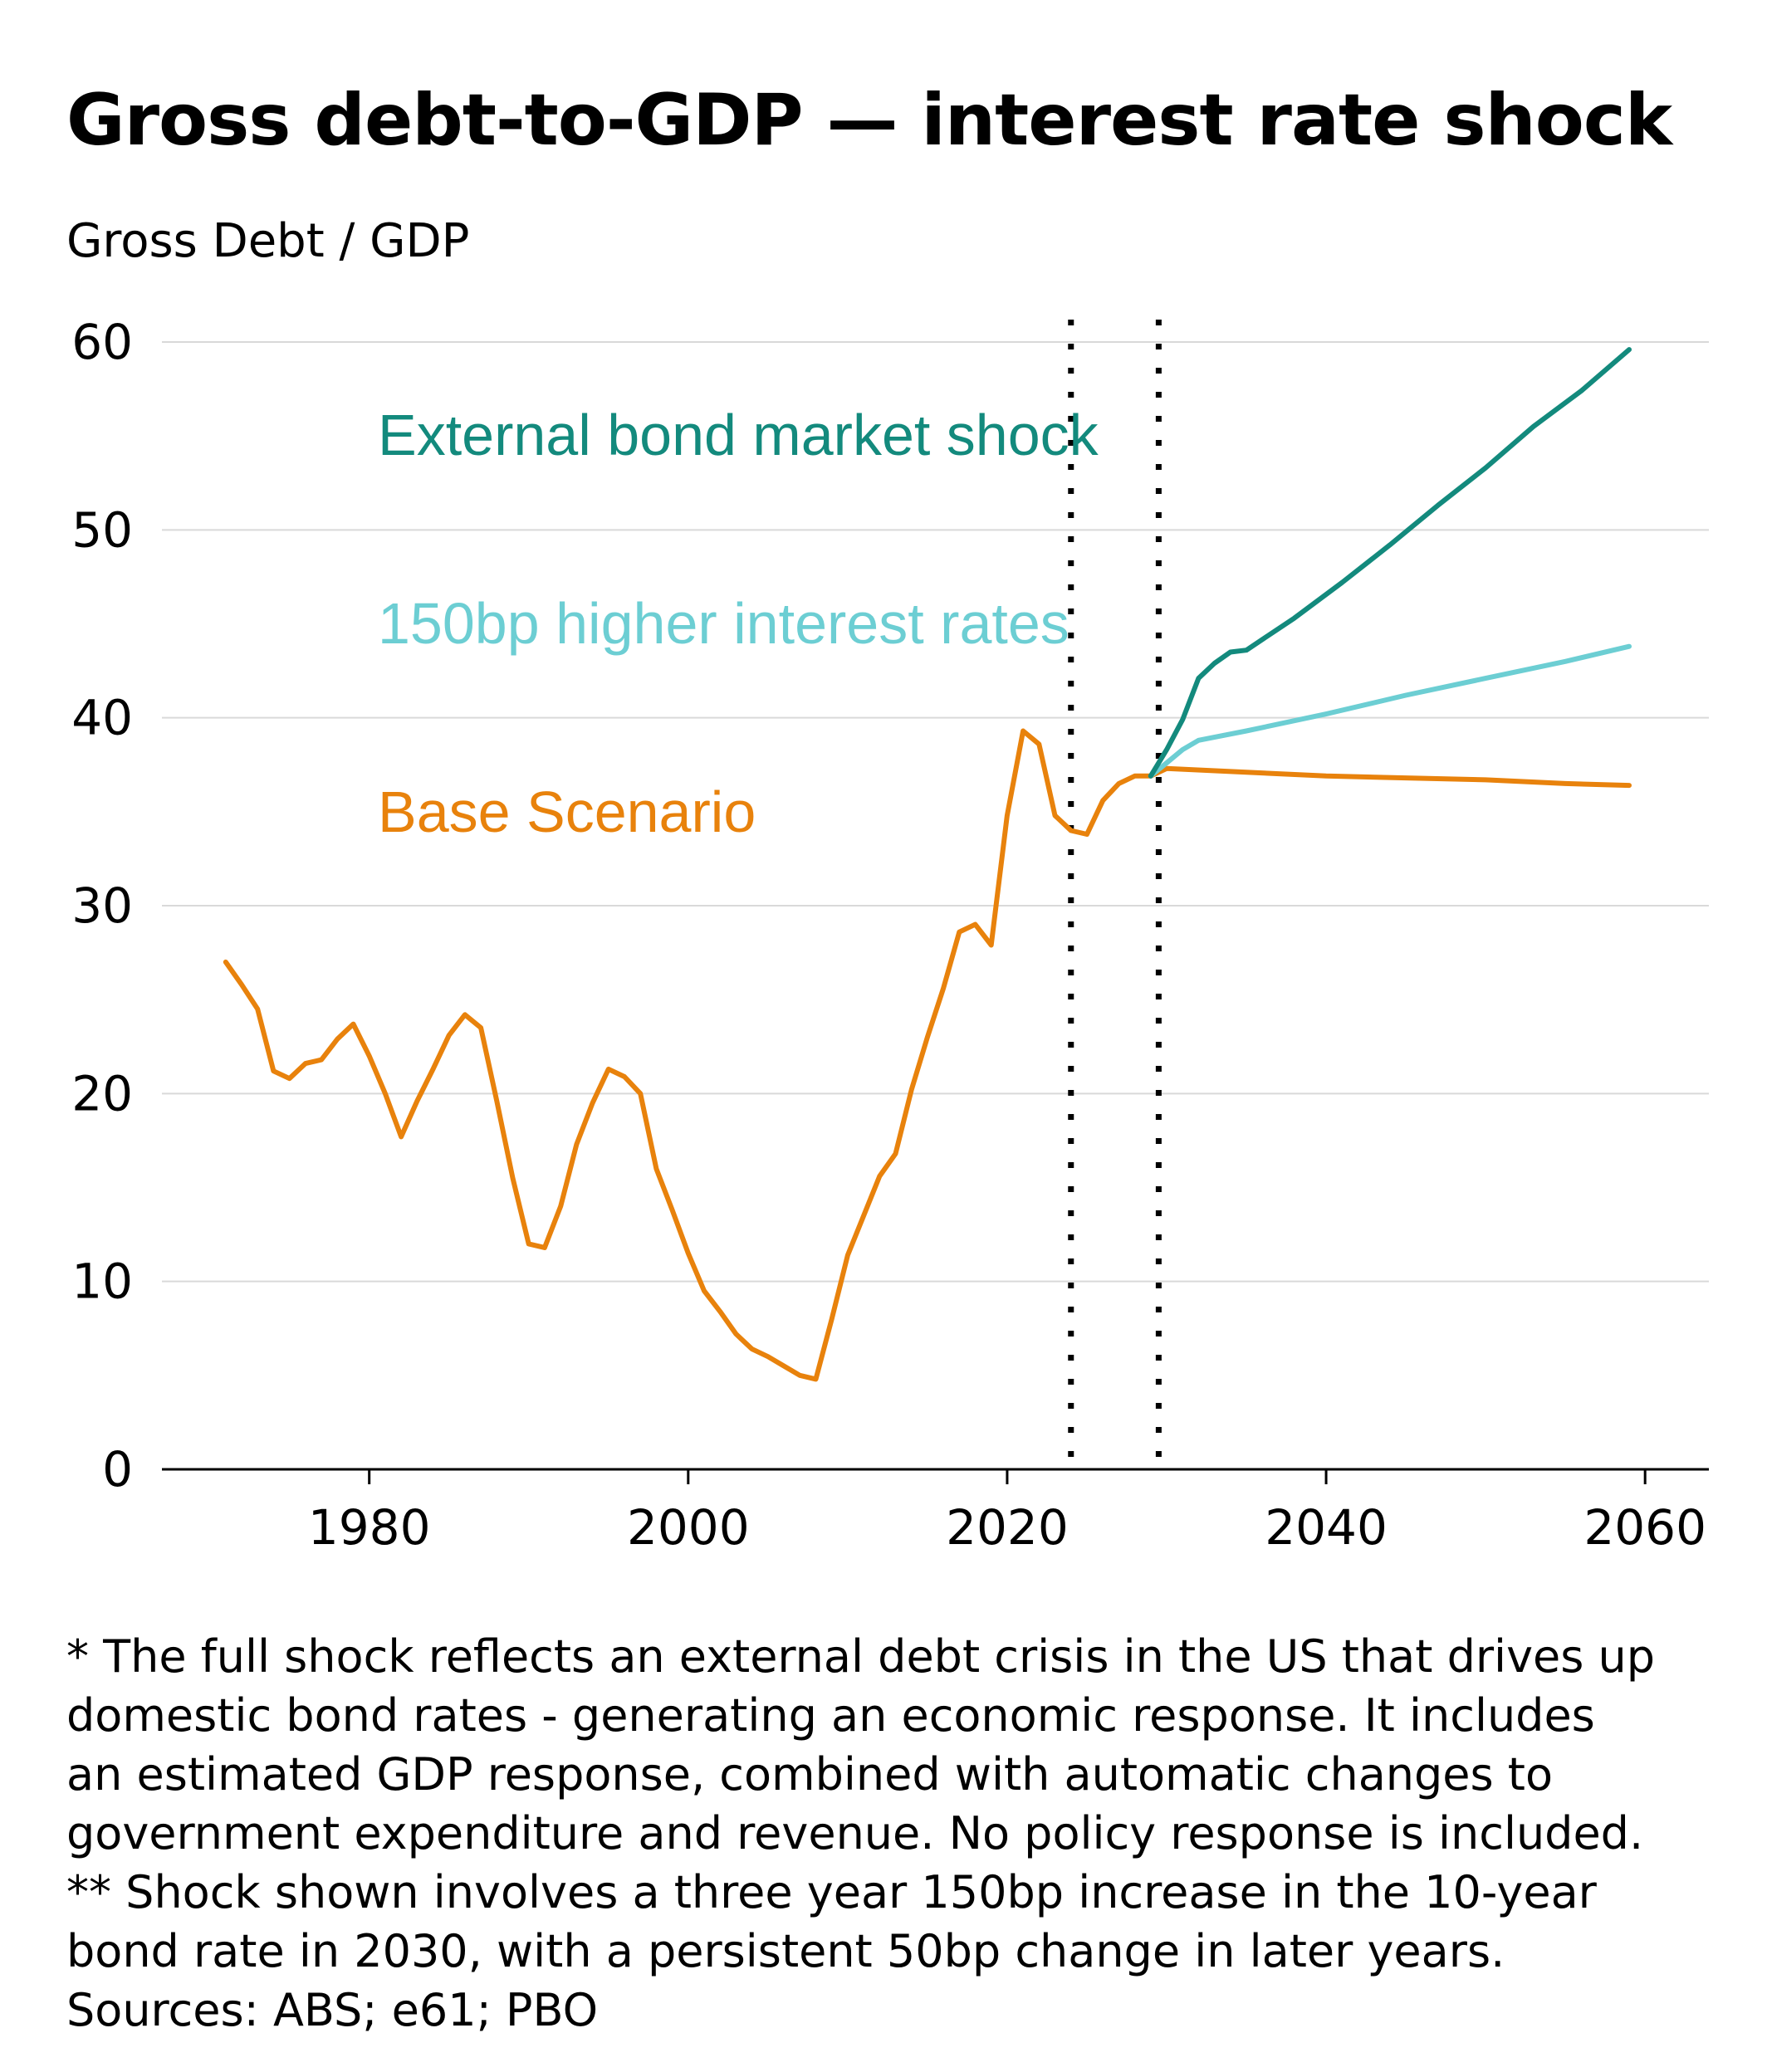 Image resolution: width=1767 pixels, height=2072 pixels. I want to click on x-tick-label: 2020, so click(1008, 1527).